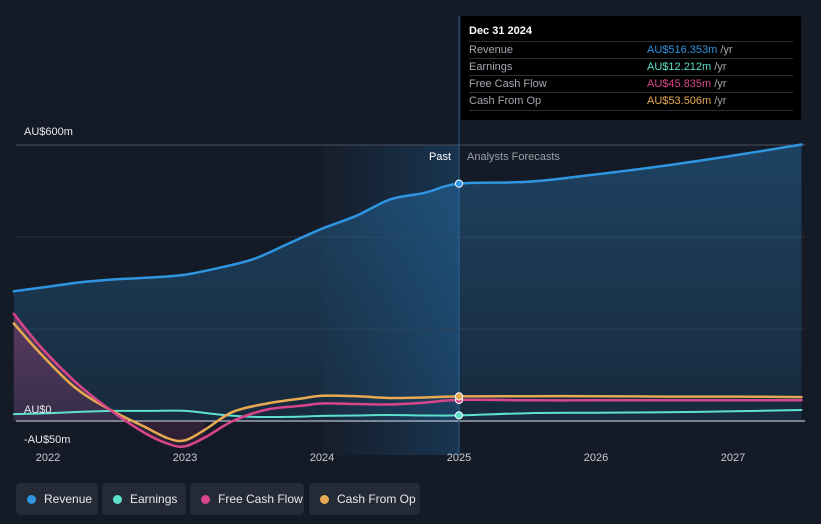 This screenshot has height=524, width=821. I want to click on tooltip-value: AU$516.353m/yr, so click(690, 50).